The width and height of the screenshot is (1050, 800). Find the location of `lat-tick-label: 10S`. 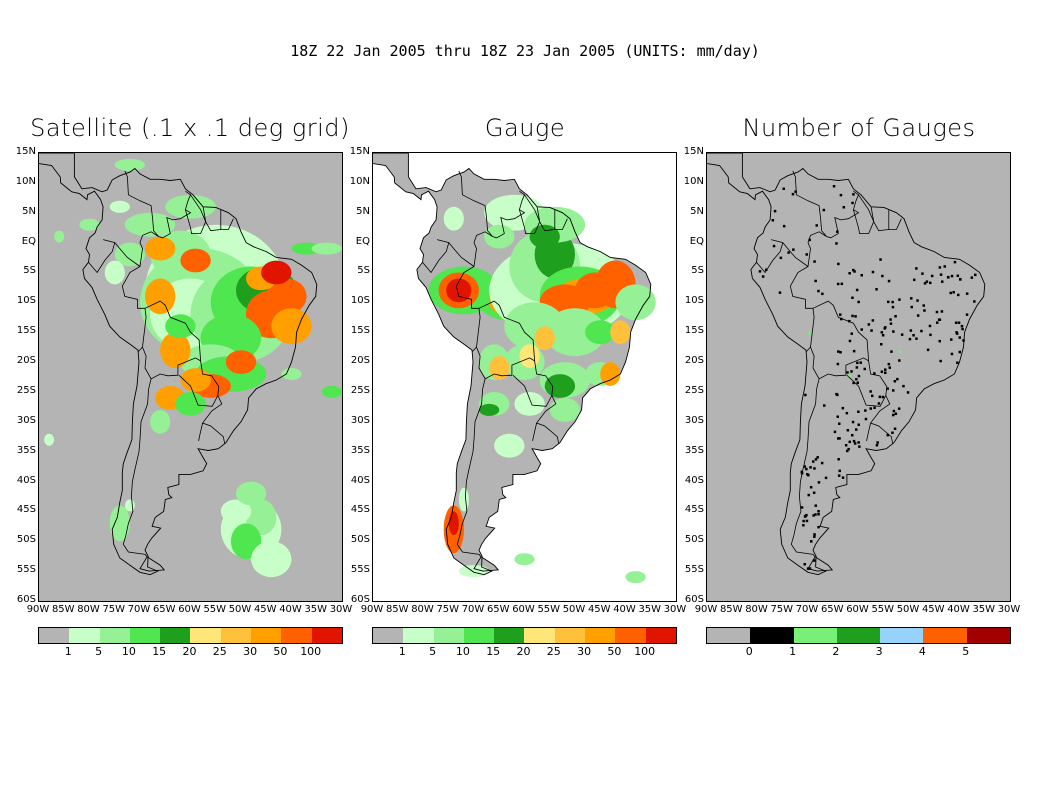

lat-tick-label: 10S is located at coordinates (694, 301).